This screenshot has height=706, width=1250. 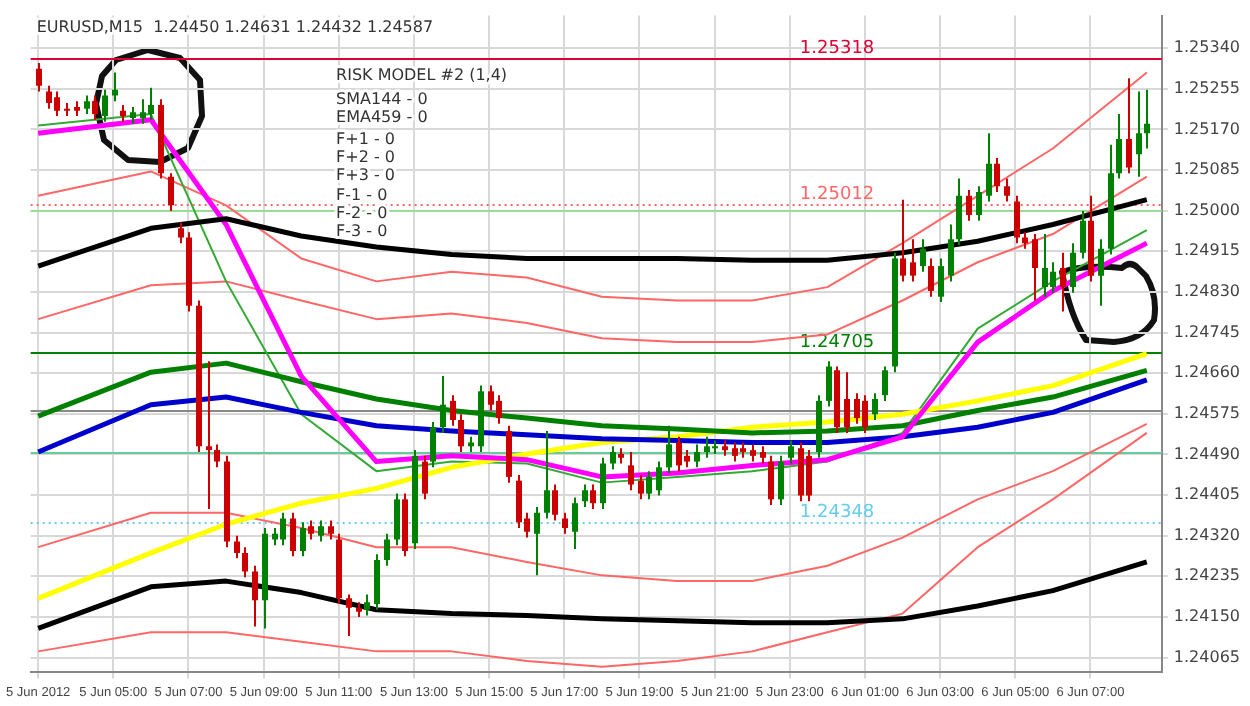 I want to click on y-tick-label: 1.24575, so click(x=1207, y=412).